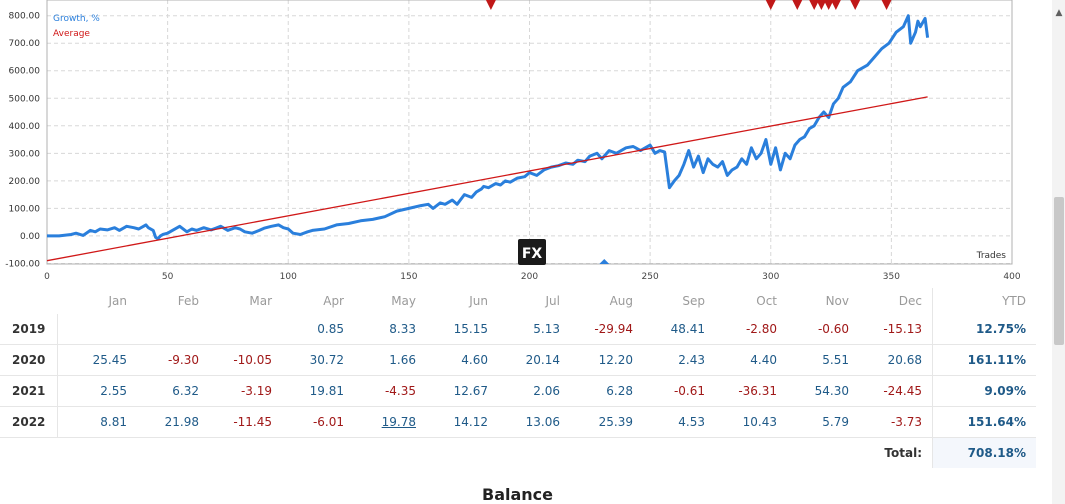  I want to click on y-tick-label: -100.00, so click(22, 264).